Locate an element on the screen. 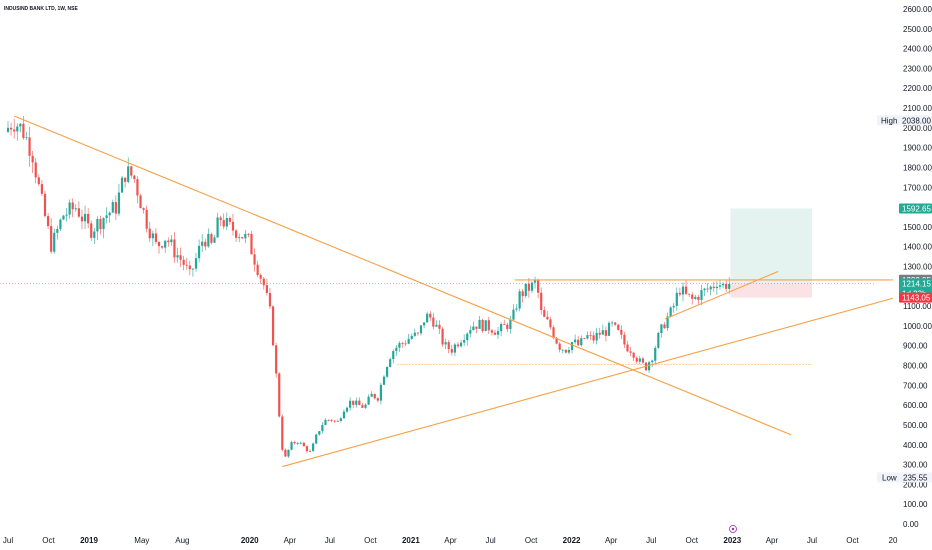  trendline-rising-support is located at coordinates (721, 295).